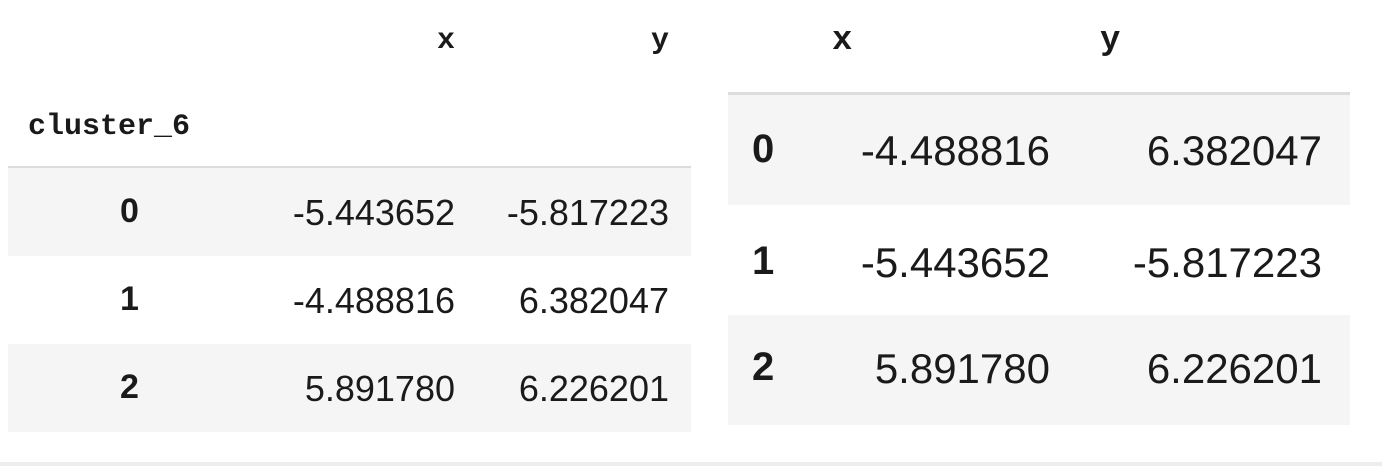 The image size is (1382, 466). What do you see at coordinates (349, 126) in the screenshot?
I see `index-name-row: cluster_6` at bounding box center [349, 126].